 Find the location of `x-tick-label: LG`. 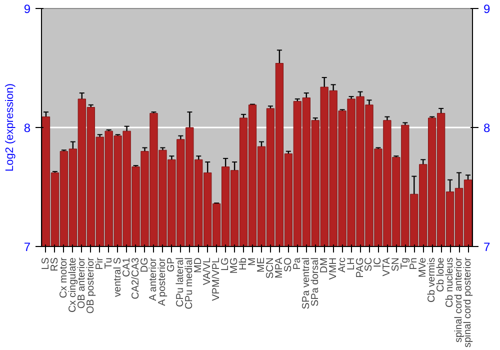

x-tick-label: LG is located at coordinates (226, 264).